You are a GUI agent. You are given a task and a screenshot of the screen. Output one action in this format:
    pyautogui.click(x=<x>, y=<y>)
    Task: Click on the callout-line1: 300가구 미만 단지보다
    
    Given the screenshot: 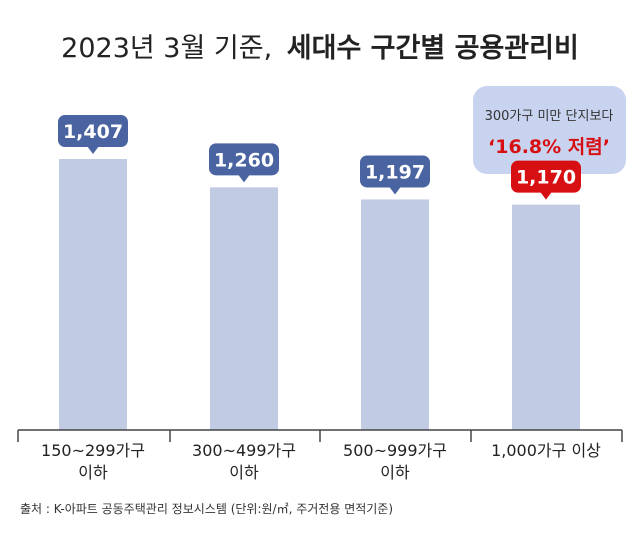 What is the action you would take?
    pyautogui.click(x=549, y=116)
    